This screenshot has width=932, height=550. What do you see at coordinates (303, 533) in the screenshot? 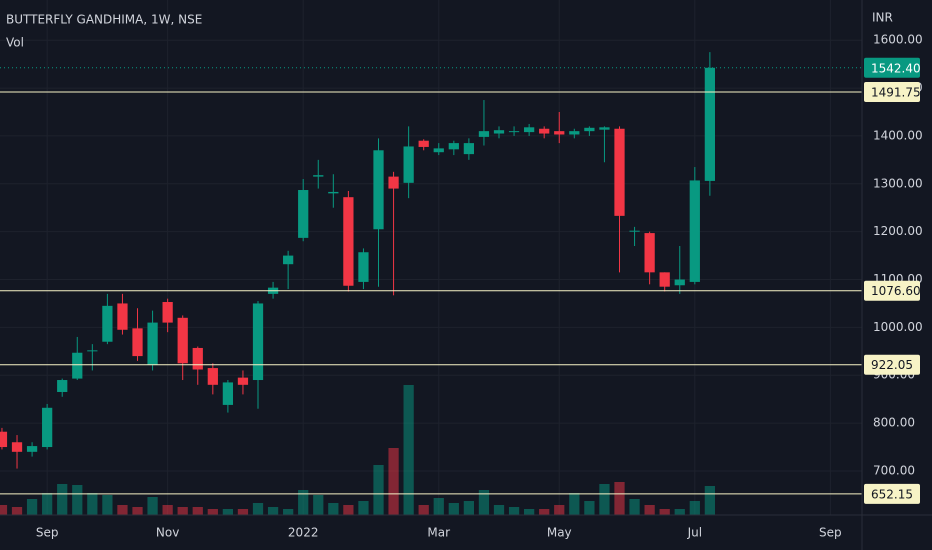
I see `x-tick-label: 2022` at bounding box center [303, 533].